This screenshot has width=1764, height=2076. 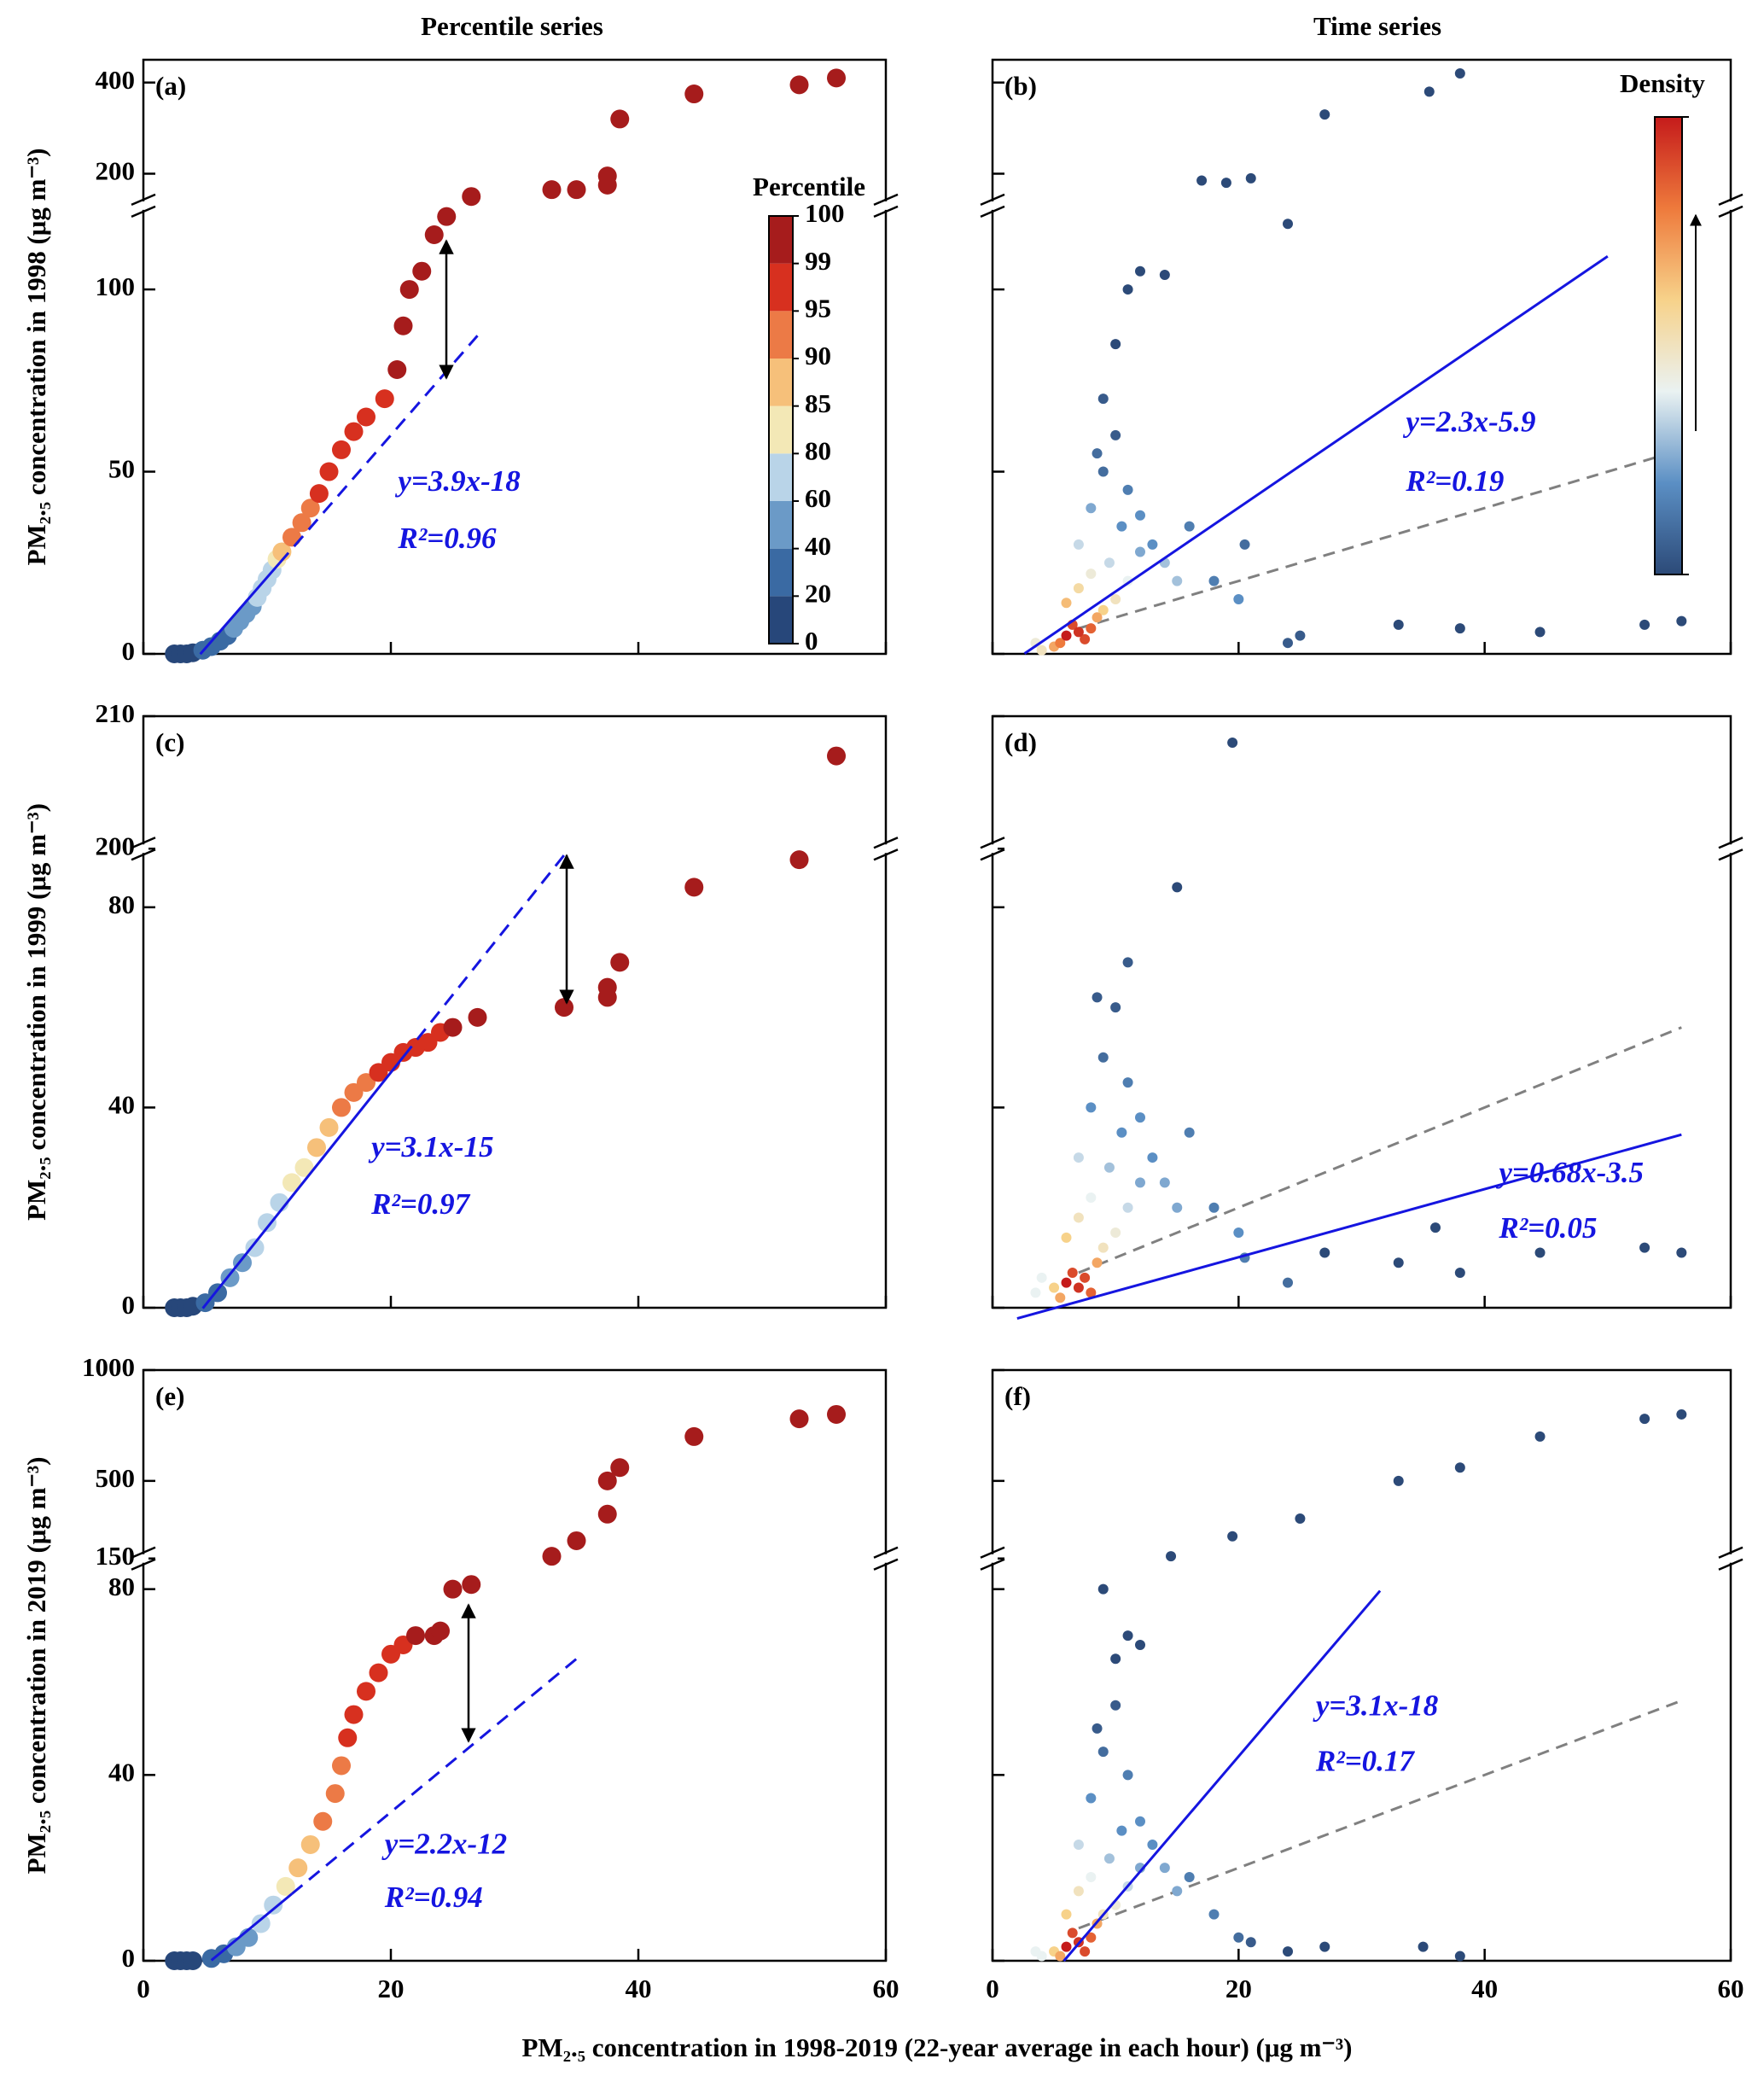 What do you see at coordinates (169, 1396) in the screenshot?
I see `panel-label: (e)` at bounding box center [169, 1396].